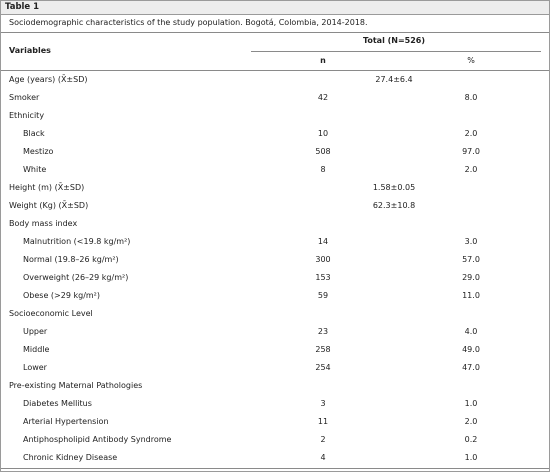 The image size is (550, 474). What do you see at coordinates (43, 223) in the screenshot?
I see `row-label: Body mass index` at bounding box center [43, 223].